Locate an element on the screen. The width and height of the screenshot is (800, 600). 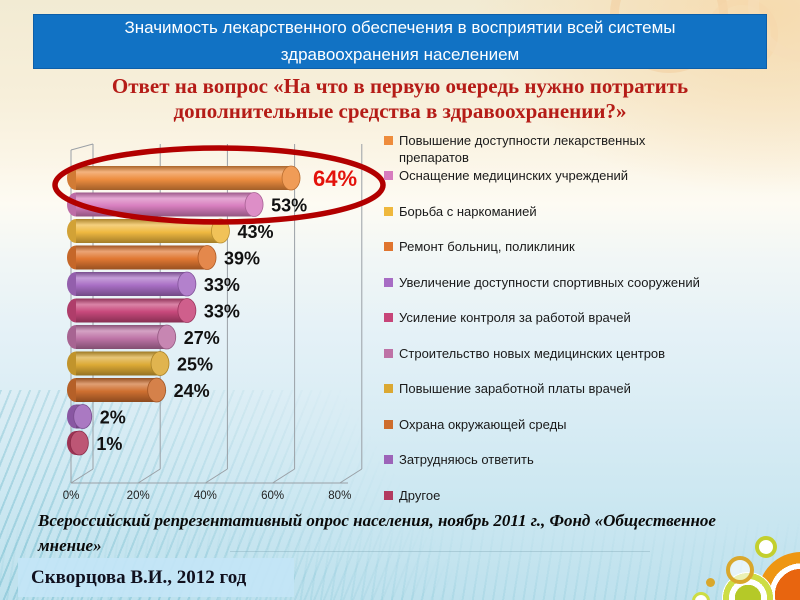
axis-tick-label: 0% is located at coordinates (71, 496).